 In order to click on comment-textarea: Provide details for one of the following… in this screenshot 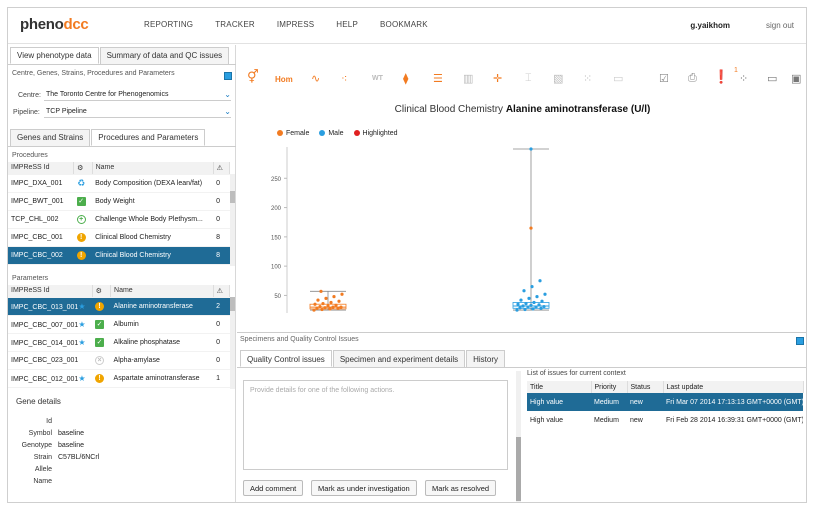, I will do `click(375, 425)`.